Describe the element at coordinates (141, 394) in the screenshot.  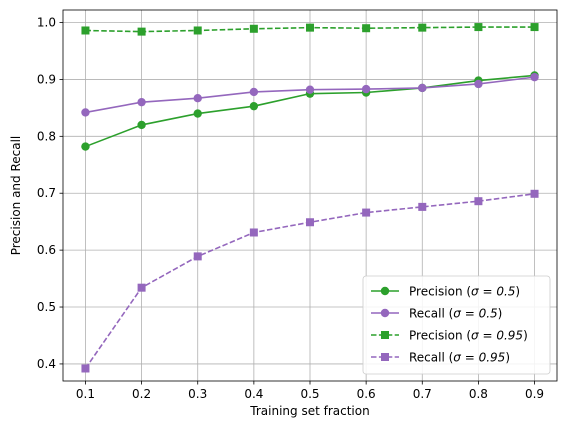
I see `x-tick-label: 0.2` at that location.